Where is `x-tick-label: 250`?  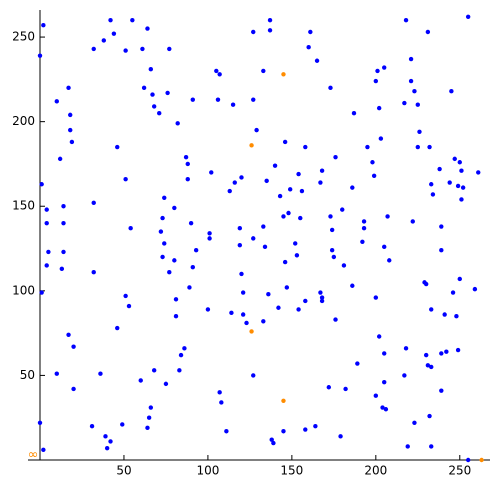 x-tick-label: 250 is located at coordinates (459, 471).